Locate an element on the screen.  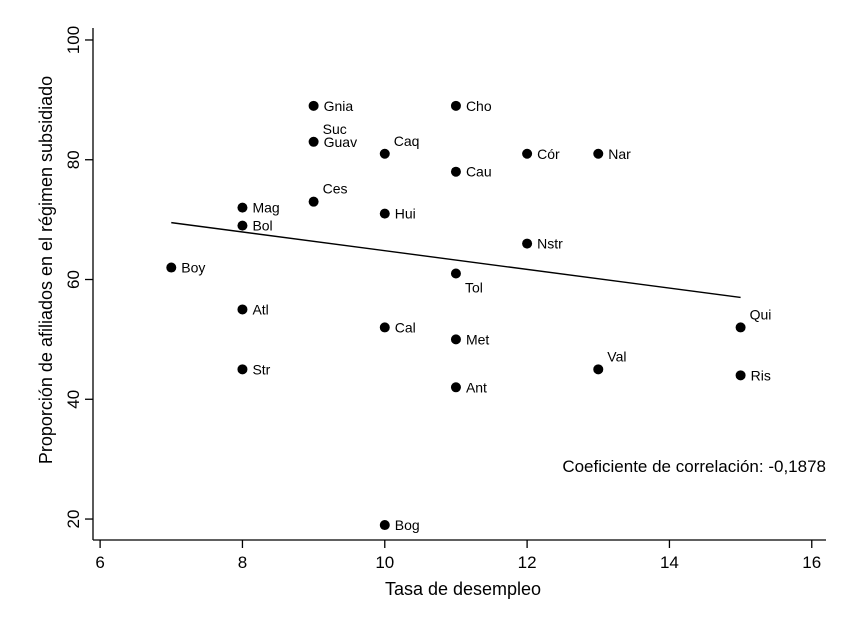
x-tick-label: 10 is located at coordinates (384, 562).